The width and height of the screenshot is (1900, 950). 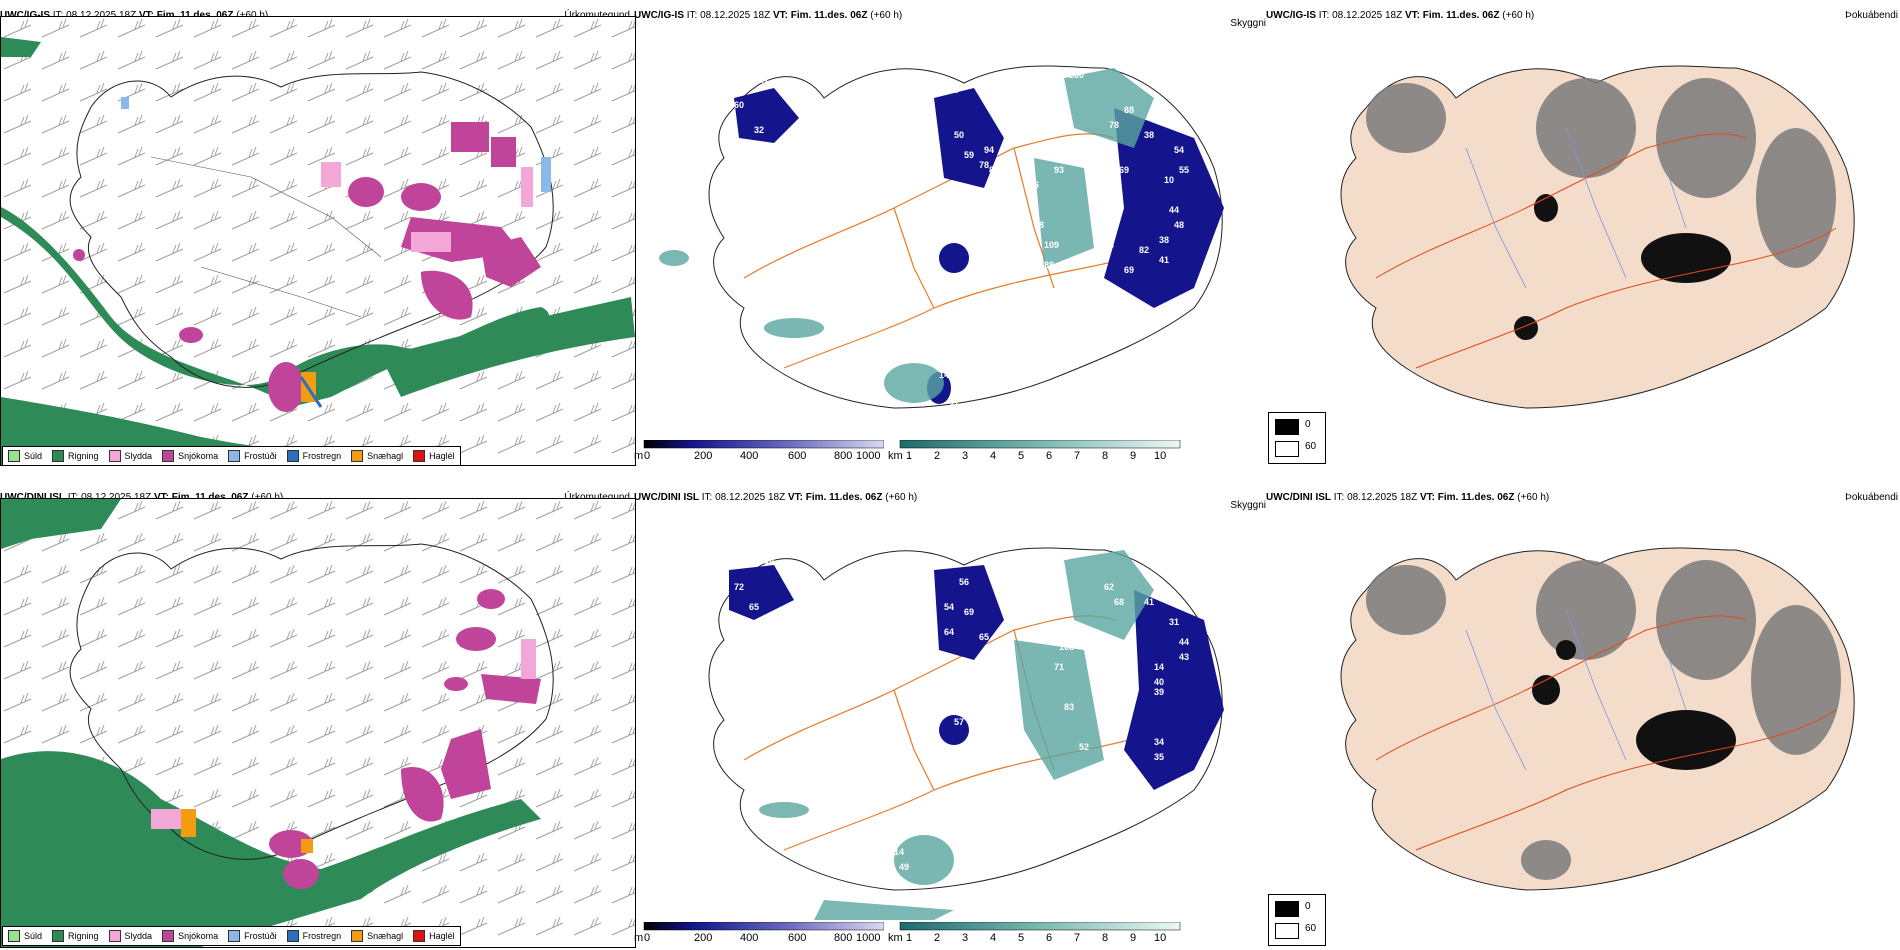 What do you see at coordinates (954, 405) in the screenshot?
I see `visibility-value-label: 31` at bounding box center [954, 405].